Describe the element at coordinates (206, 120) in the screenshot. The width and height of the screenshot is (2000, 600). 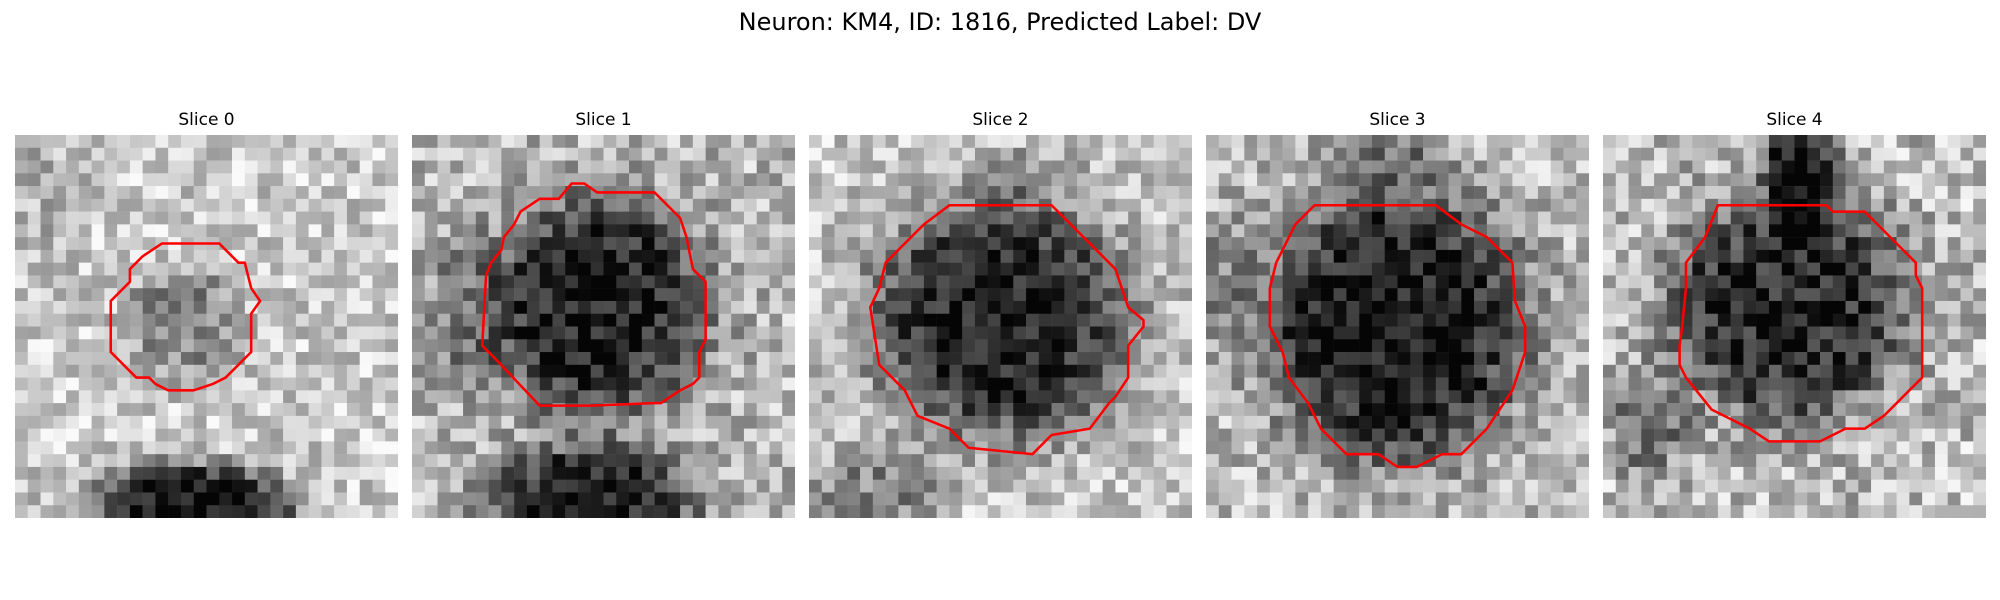
I see `slice-title: Slice 0` at that location.